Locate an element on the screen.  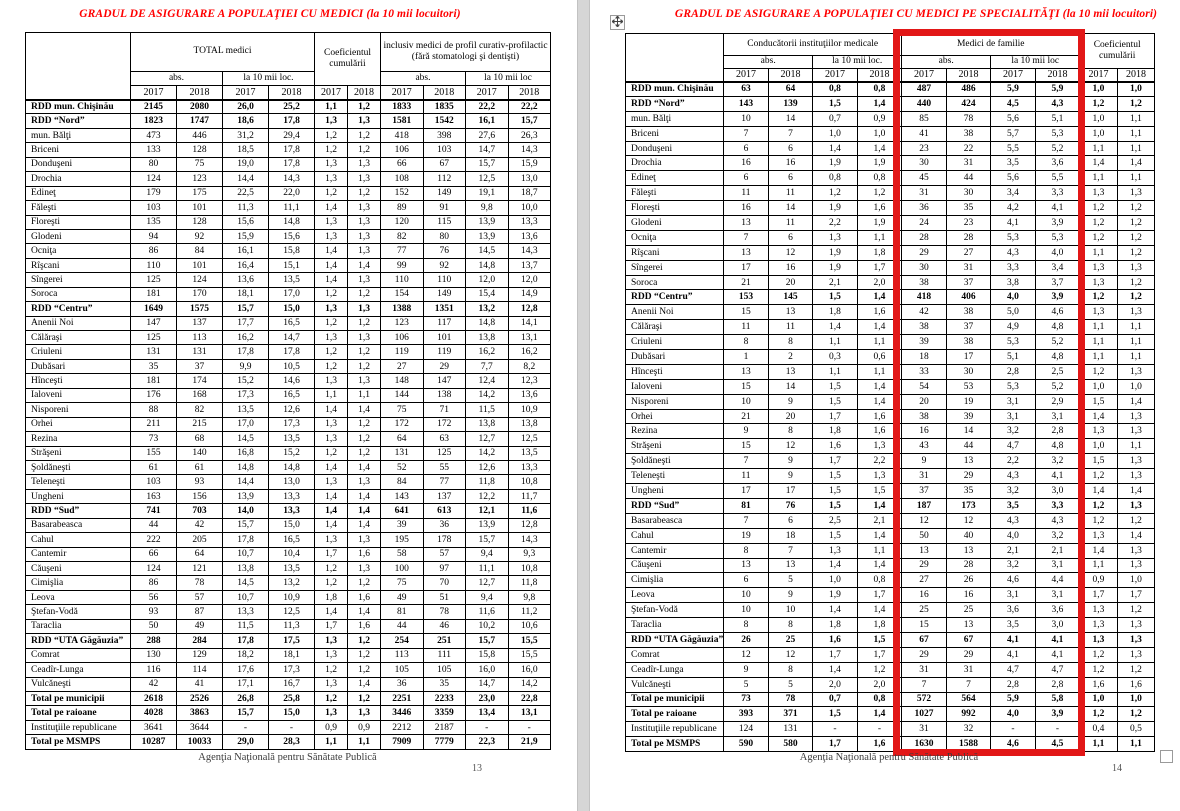
data-cell: 1747 is located at coordinates (199, 121).